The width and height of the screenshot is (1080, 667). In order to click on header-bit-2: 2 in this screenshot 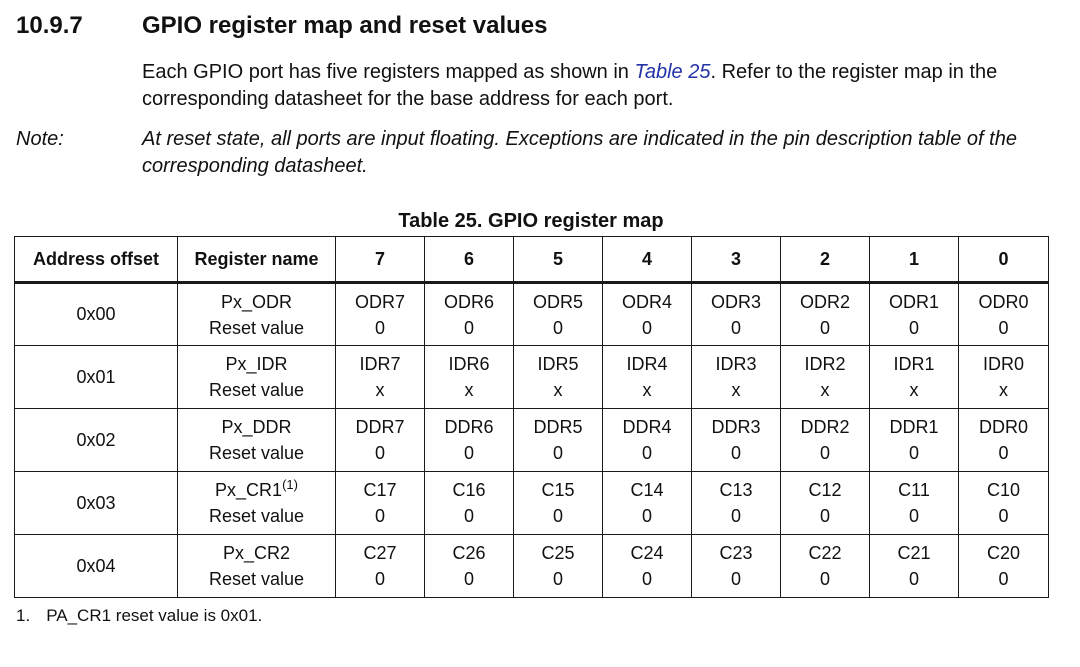, I will do `click(825, 260)`.